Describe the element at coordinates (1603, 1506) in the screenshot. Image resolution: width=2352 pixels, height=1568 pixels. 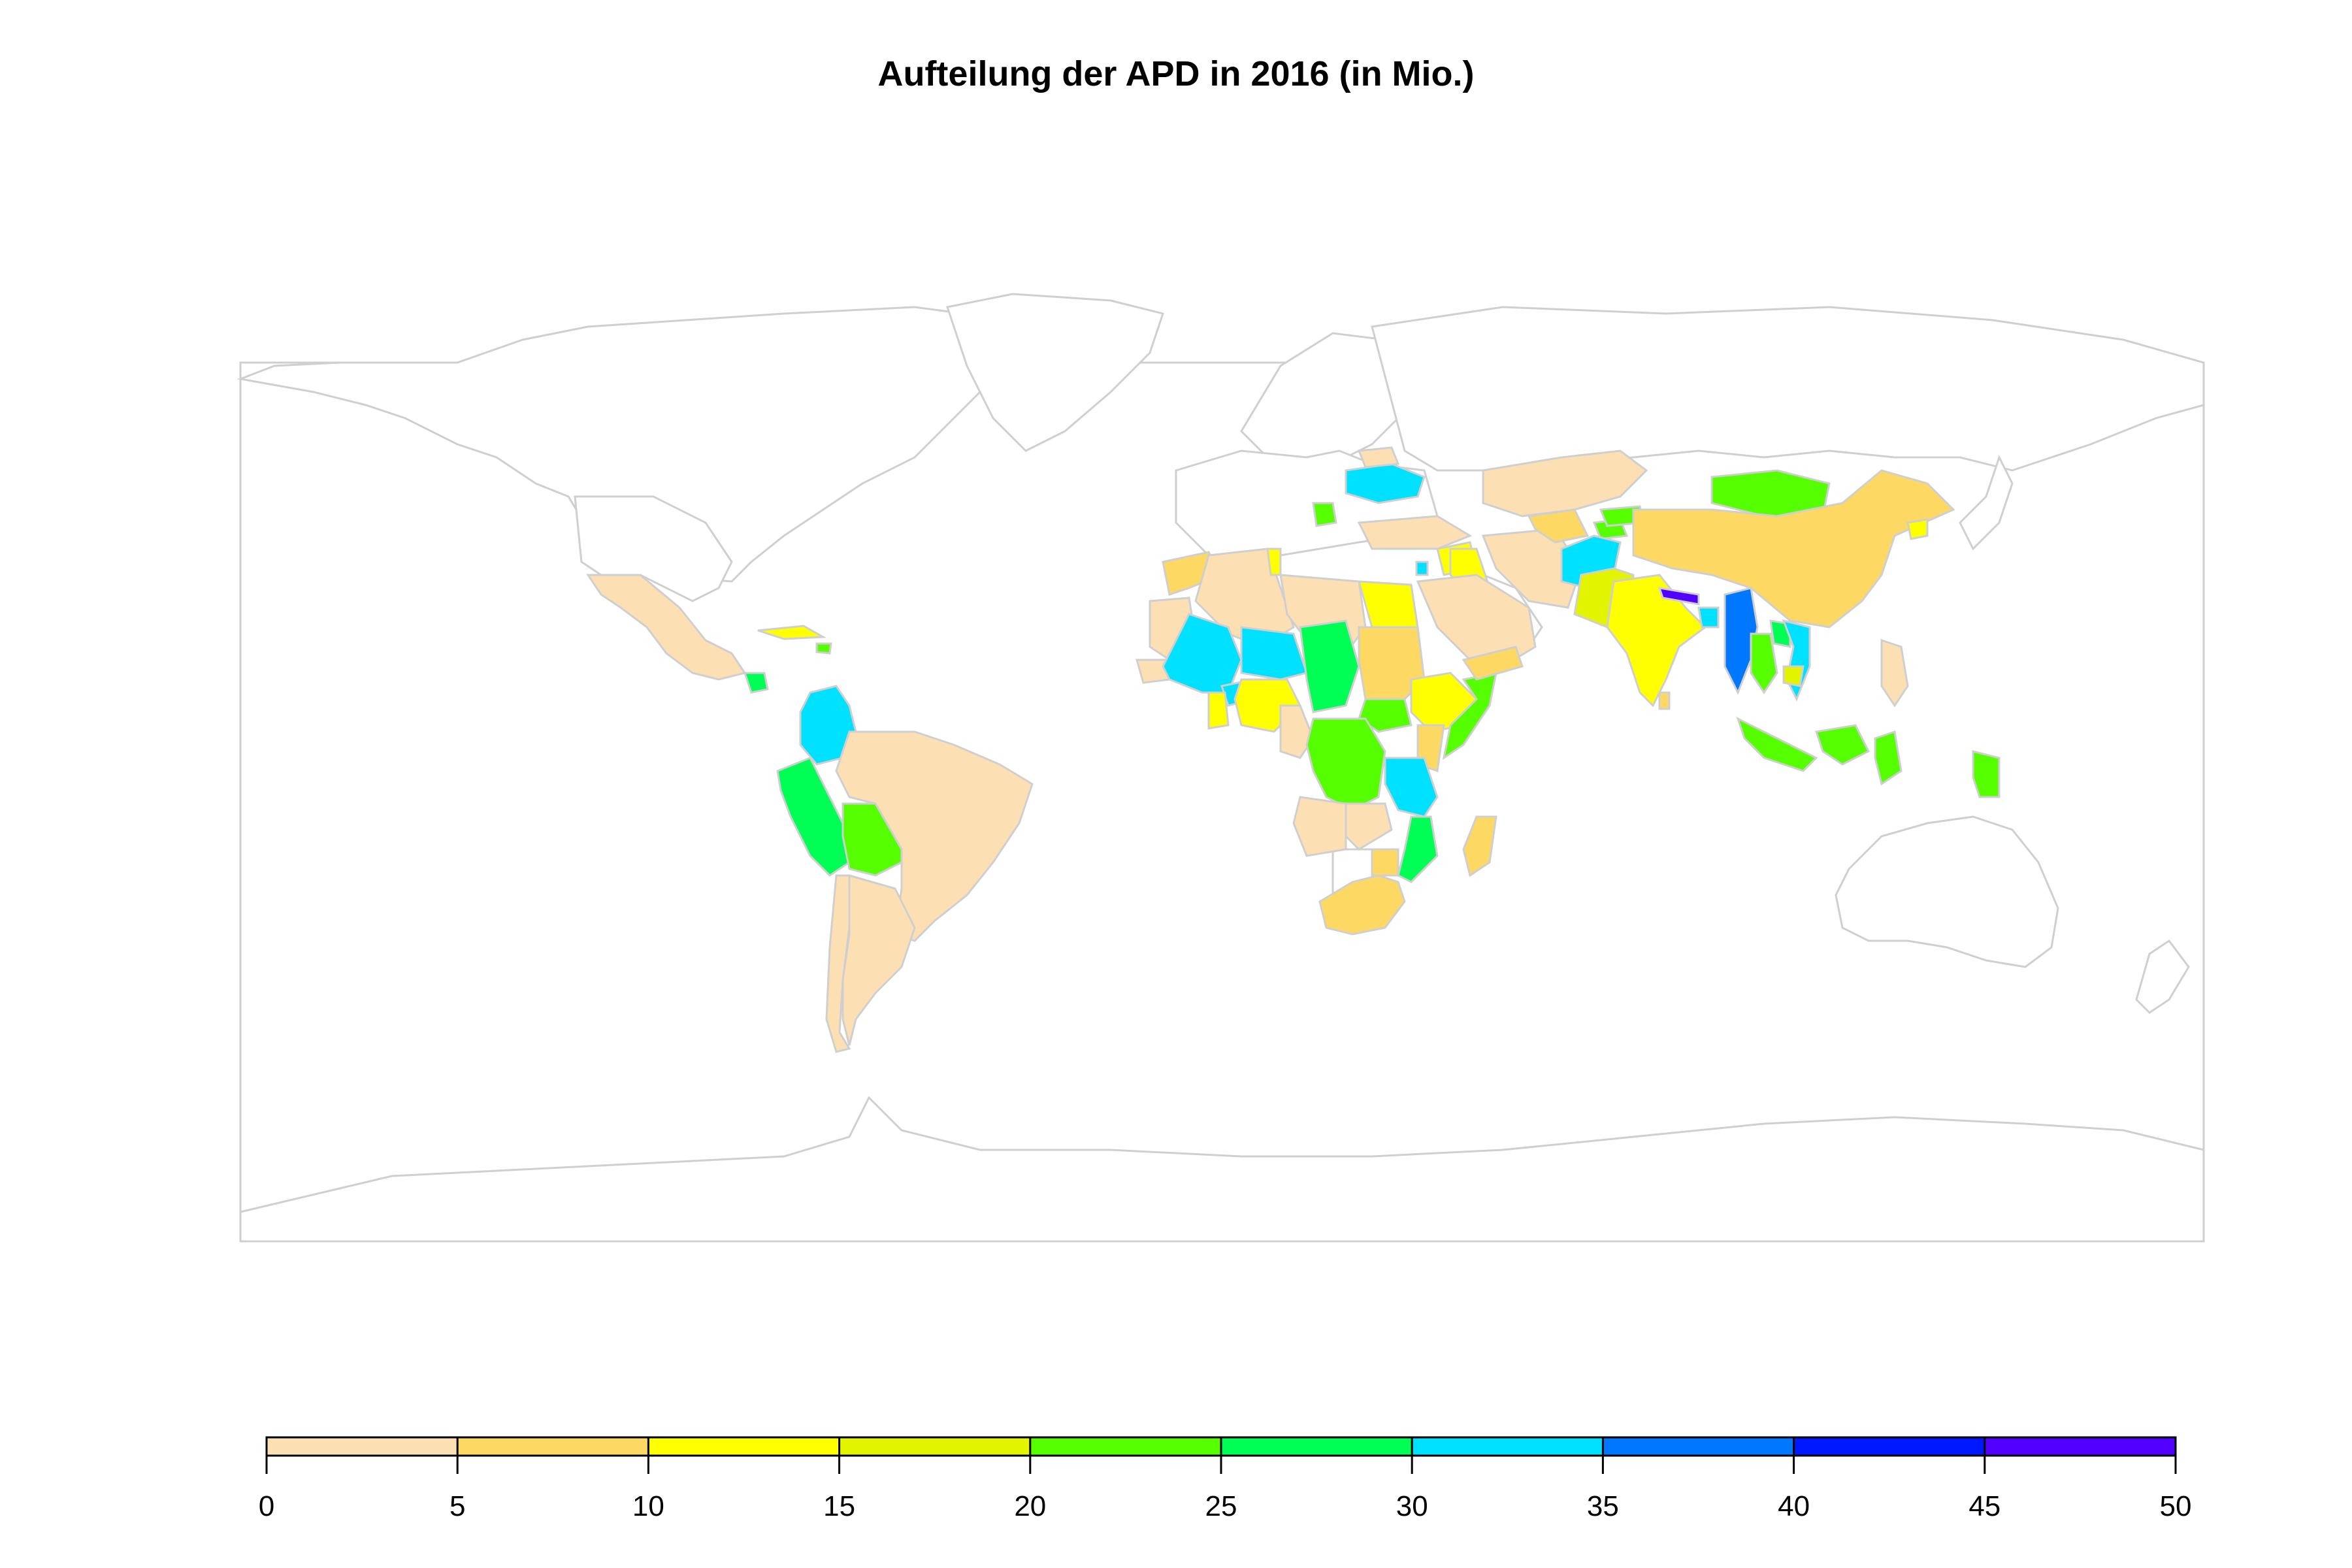
I see `legend-tick-label: 35` at that location.